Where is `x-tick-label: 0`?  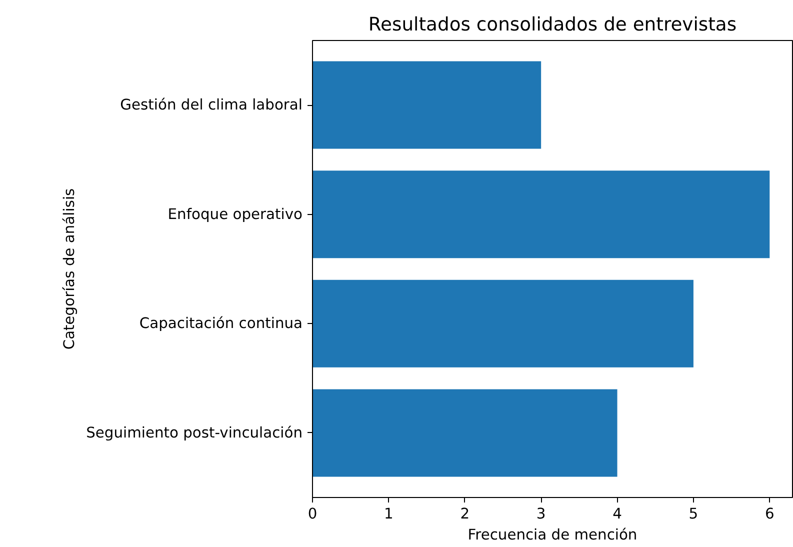
x-tick-label: 0 is located at coordinates (313, 514).